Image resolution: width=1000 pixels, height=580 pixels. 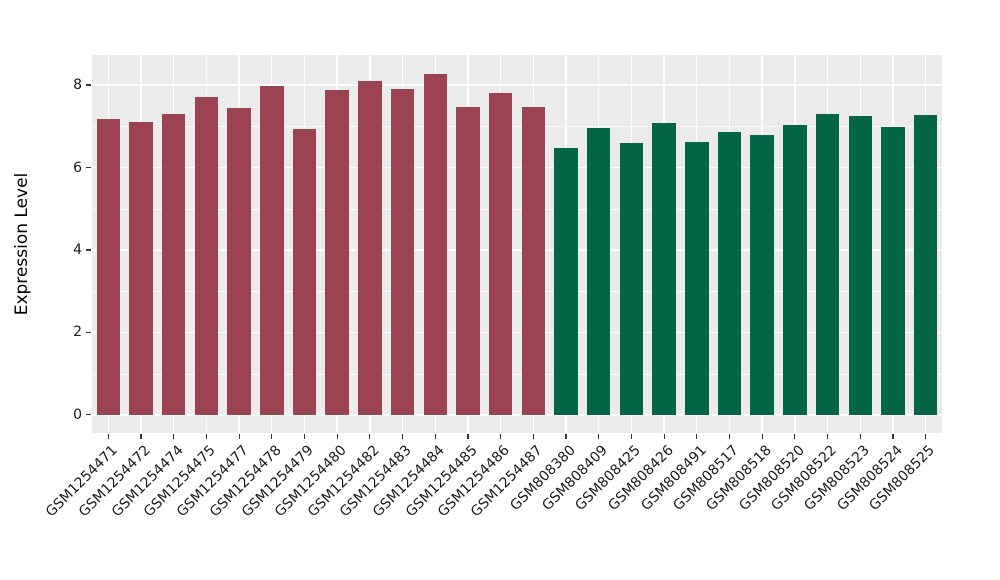 I want to click on bar-GSM808523, so click(x=860, y=265).